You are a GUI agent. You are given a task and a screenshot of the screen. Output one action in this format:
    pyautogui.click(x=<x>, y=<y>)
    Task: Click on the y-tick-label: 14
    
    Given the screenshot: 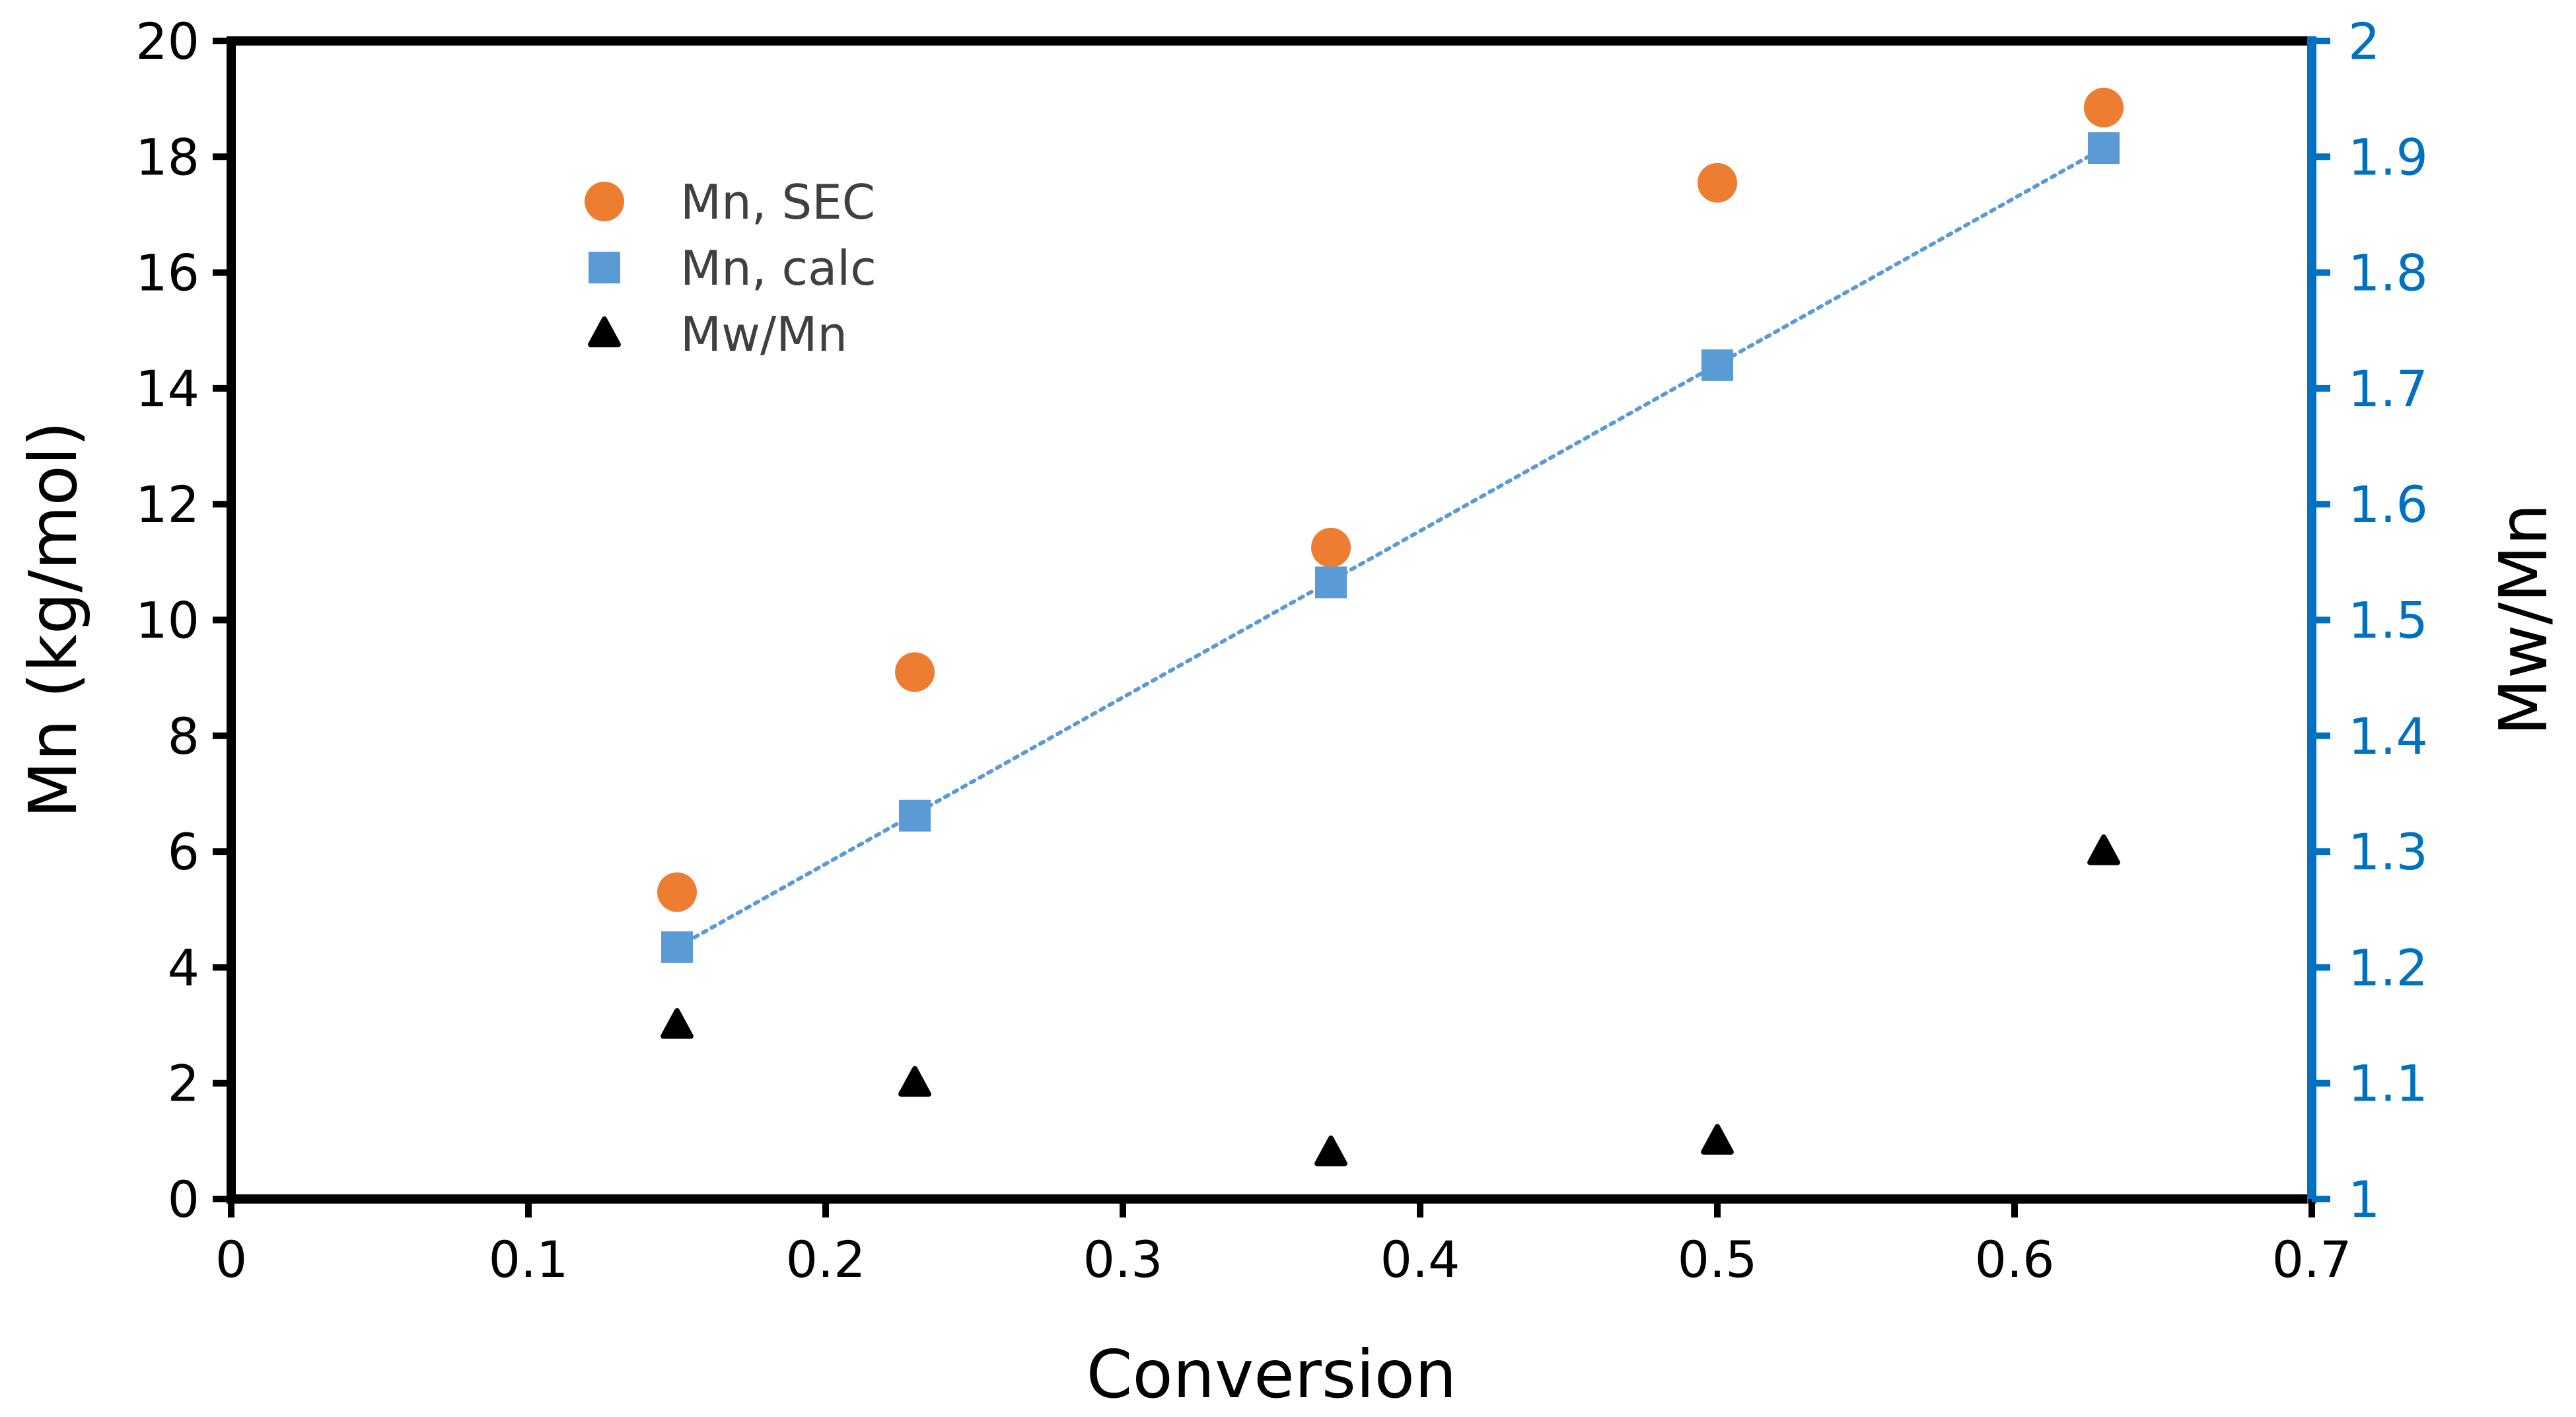 What is the action you would take?
    pyautogui.click(x=167, y=388)
    